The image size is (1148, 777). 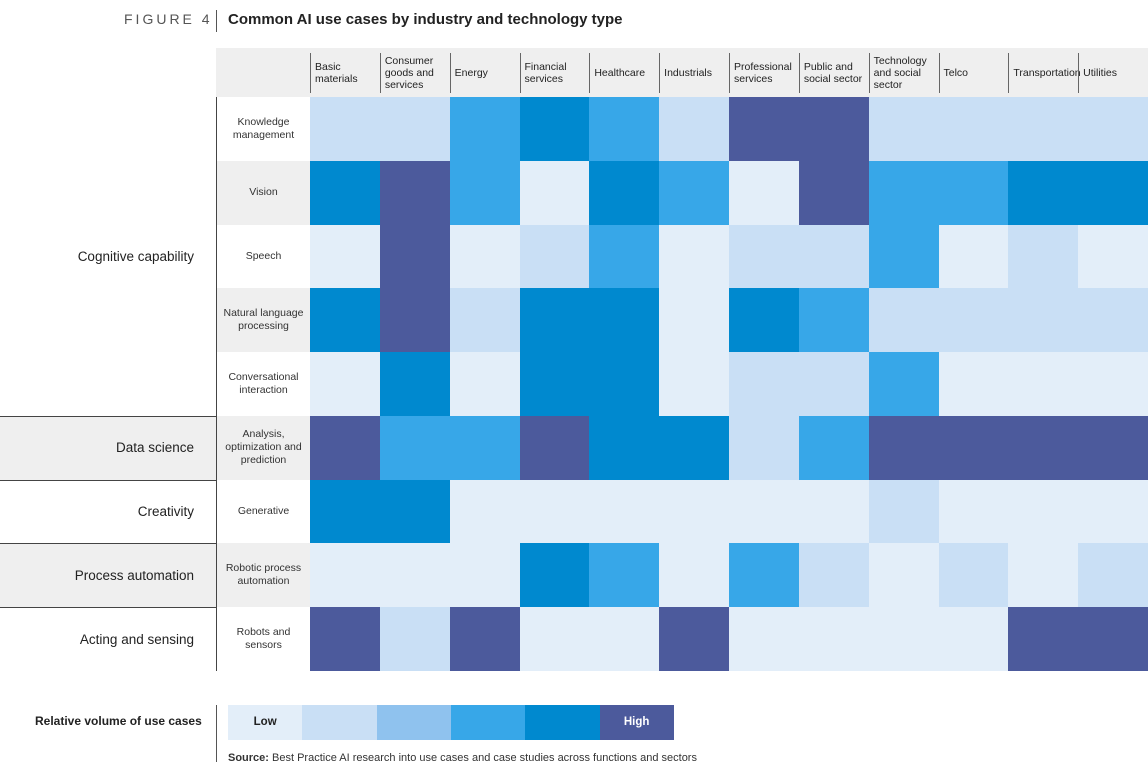 What do you see at coordinates (118, 721) in the screenshot?
I see `legend-title: Relative volume of use cases` at bounding box center [118, 721].